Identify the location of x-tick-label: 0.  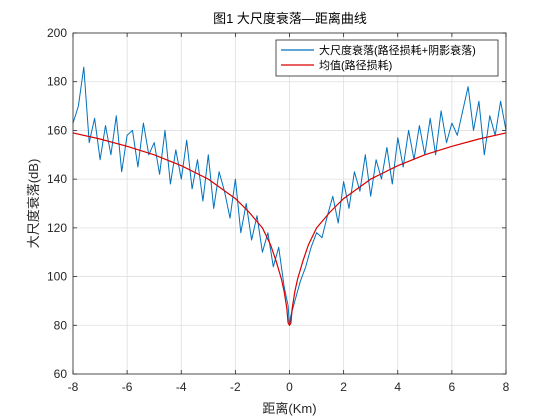
(289, 387).